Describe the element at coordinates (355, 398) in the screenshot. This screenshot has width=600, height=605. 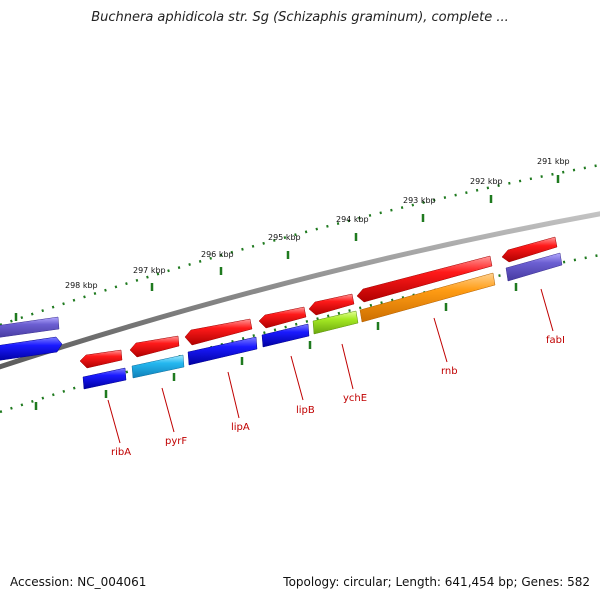
I see `gene-label-ychE: ychE` at that location.